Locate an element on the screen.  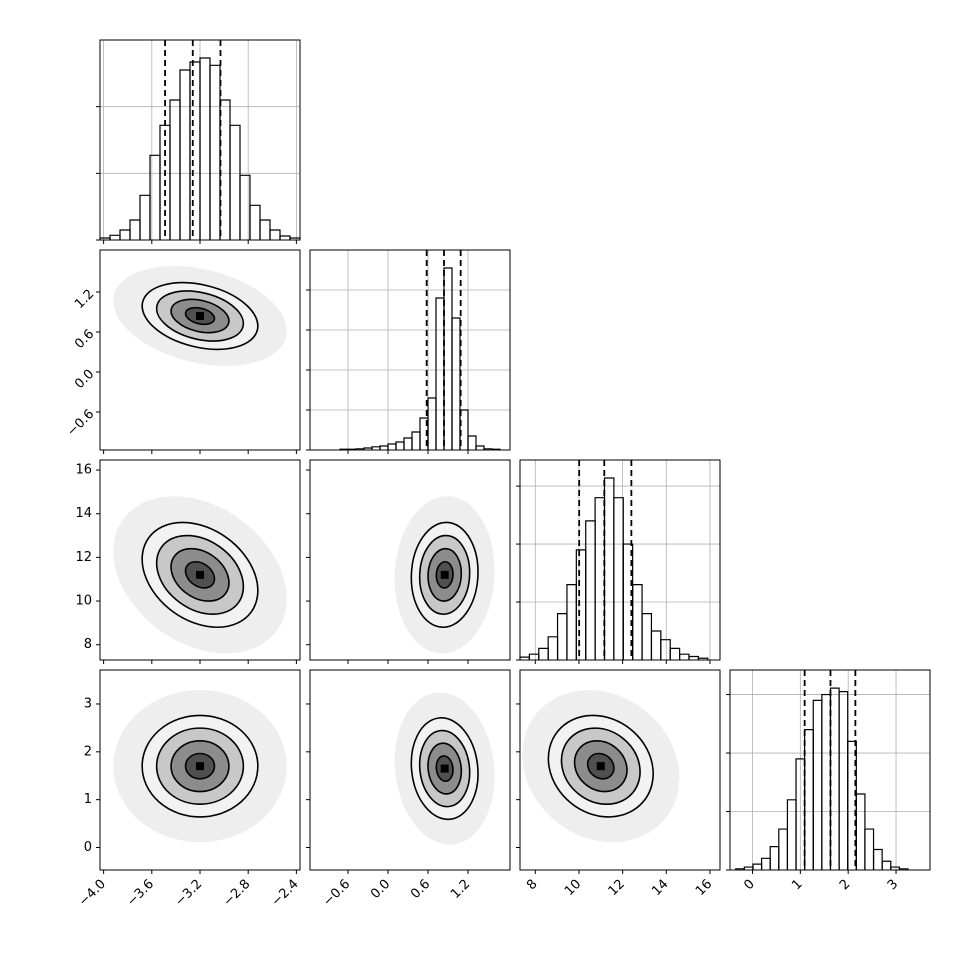
y-tick-label: 16 is located at coordinates (83, 470).